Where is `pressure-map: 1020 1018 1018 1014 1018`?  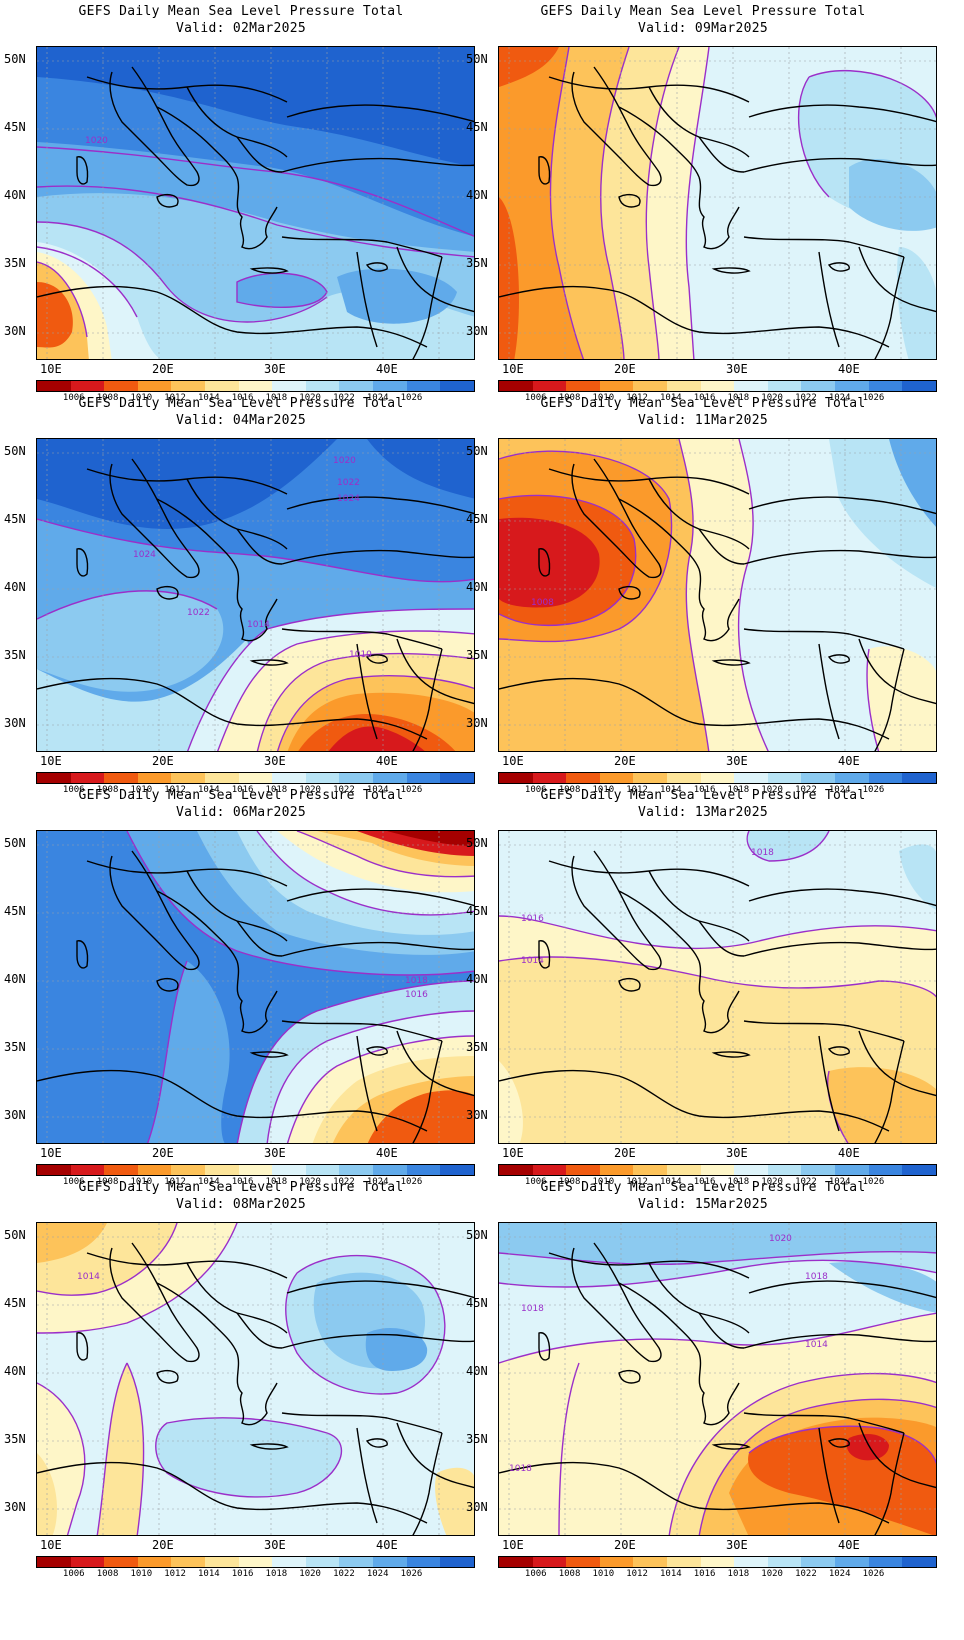 pressure-map: 1020 1018 1018 1014 1018 is located at coordinates (717, 1379).